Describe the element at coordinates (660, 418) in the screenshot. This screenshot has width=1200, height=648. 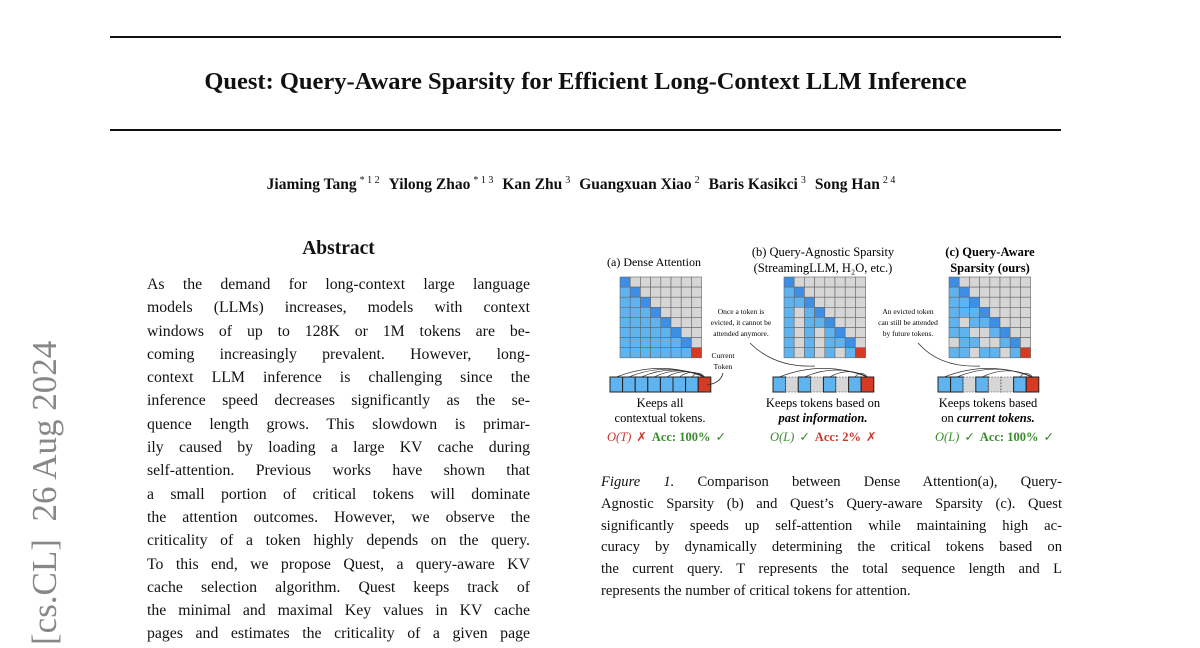
I see `panel-a-desc-2: contextual tokens.` at that location.